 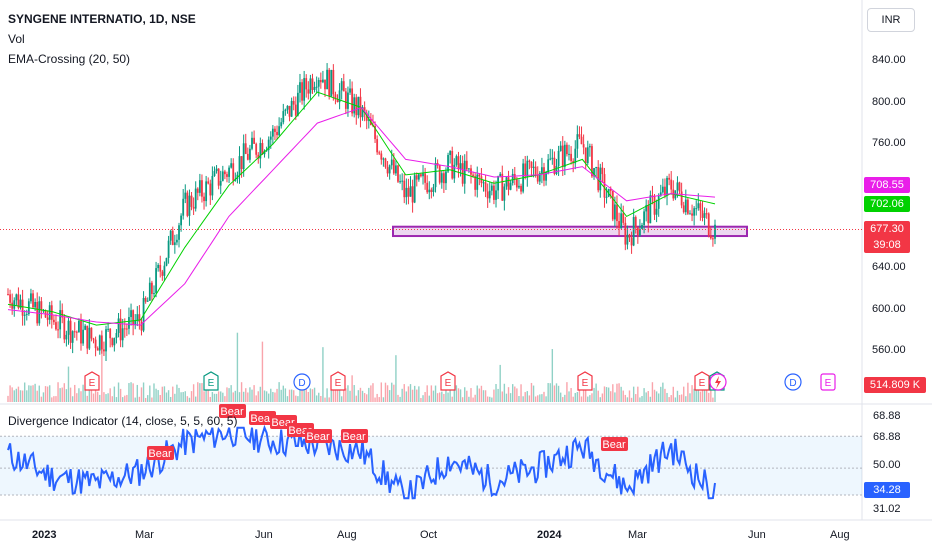 What do you see at coordinates (718, 382) in the screenshot?
I see `split-icon` at bounding box center [718, 382].